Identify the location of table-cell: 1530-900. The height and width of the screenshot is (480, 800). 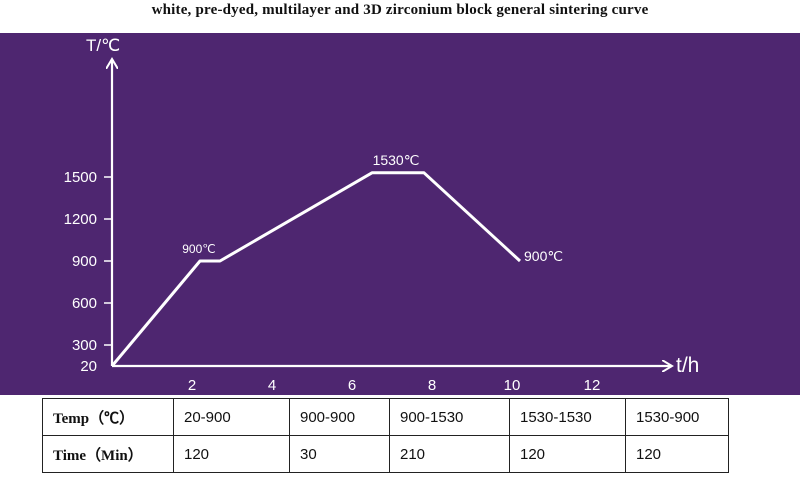
(677, 417).